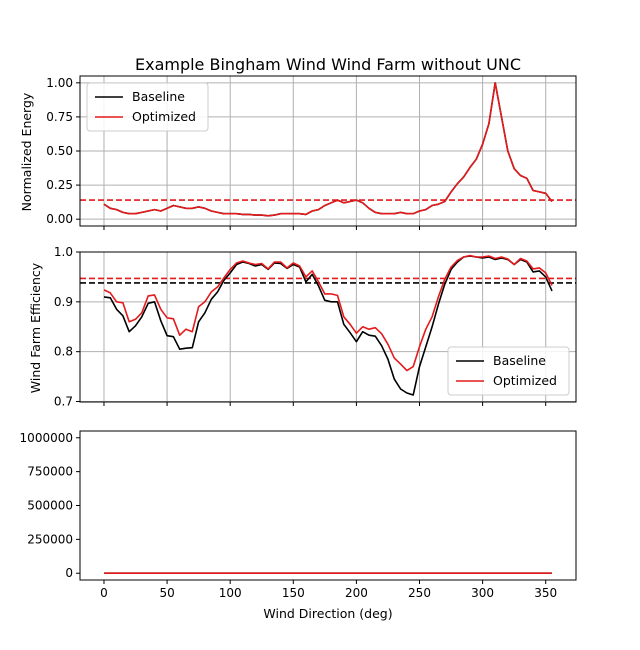 The image size is (640, 650). I want to click on third-x-tick-label: 250, so click(419, 593).